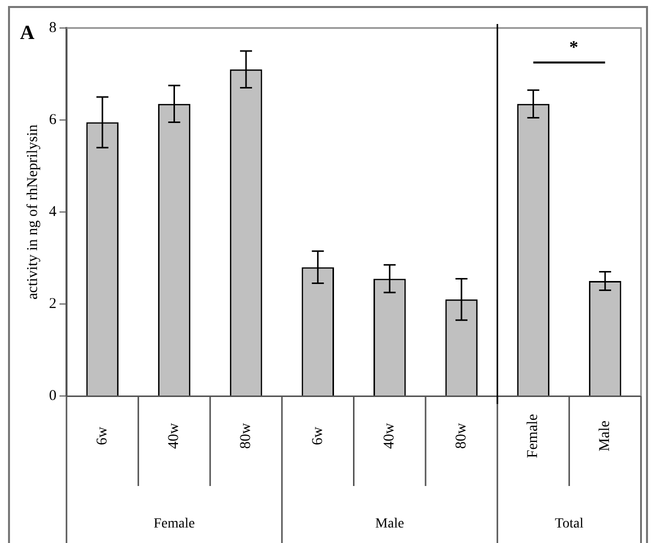 The image size is (653, 543). What do you see at coordinates (27, 33) in the screenshot?
I see `text: A` at bounding box center [27, 33].